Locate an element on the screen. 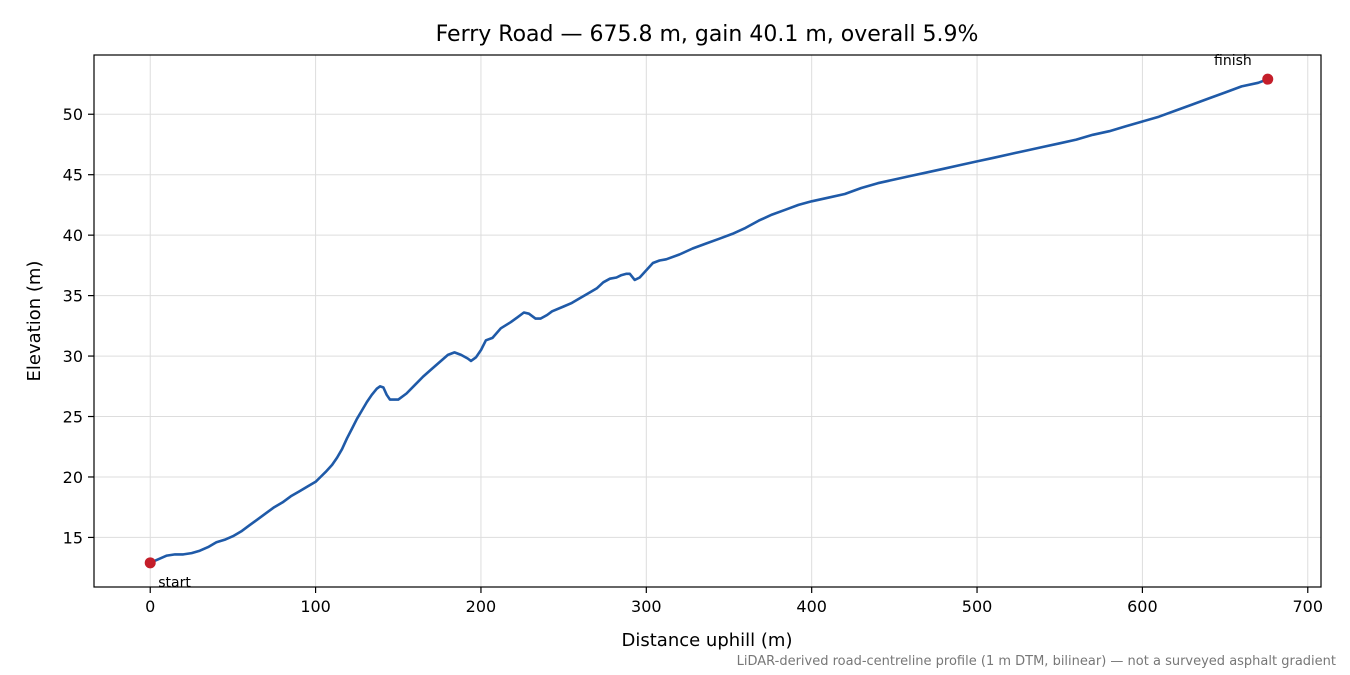  x-tick-label: 0 is located at coordinates (150, 606).